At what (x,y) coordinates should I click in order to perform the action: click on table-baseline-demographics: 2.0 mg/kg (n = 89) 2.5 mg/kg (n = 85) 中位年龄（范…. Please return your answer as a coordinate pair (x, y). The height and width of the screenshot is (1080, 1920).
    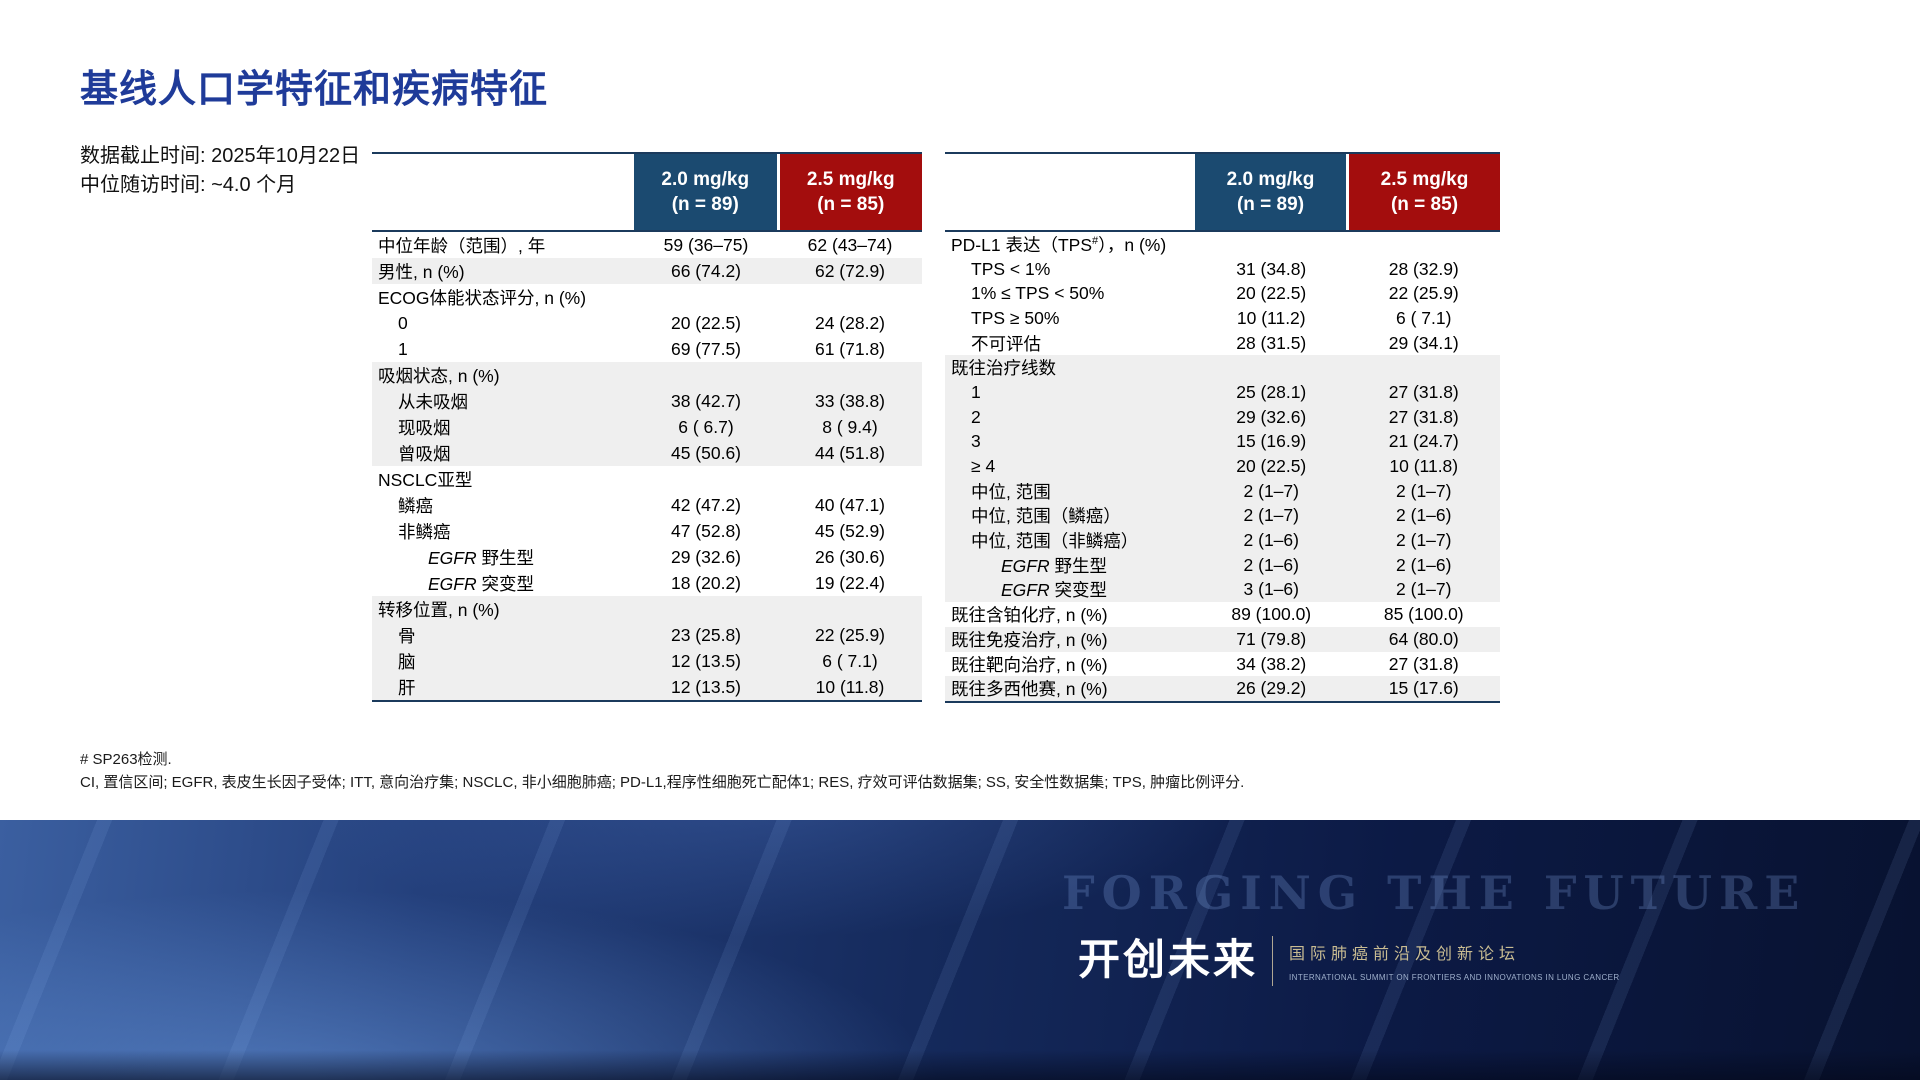
    Looking at the image, I should click on (647, 427).